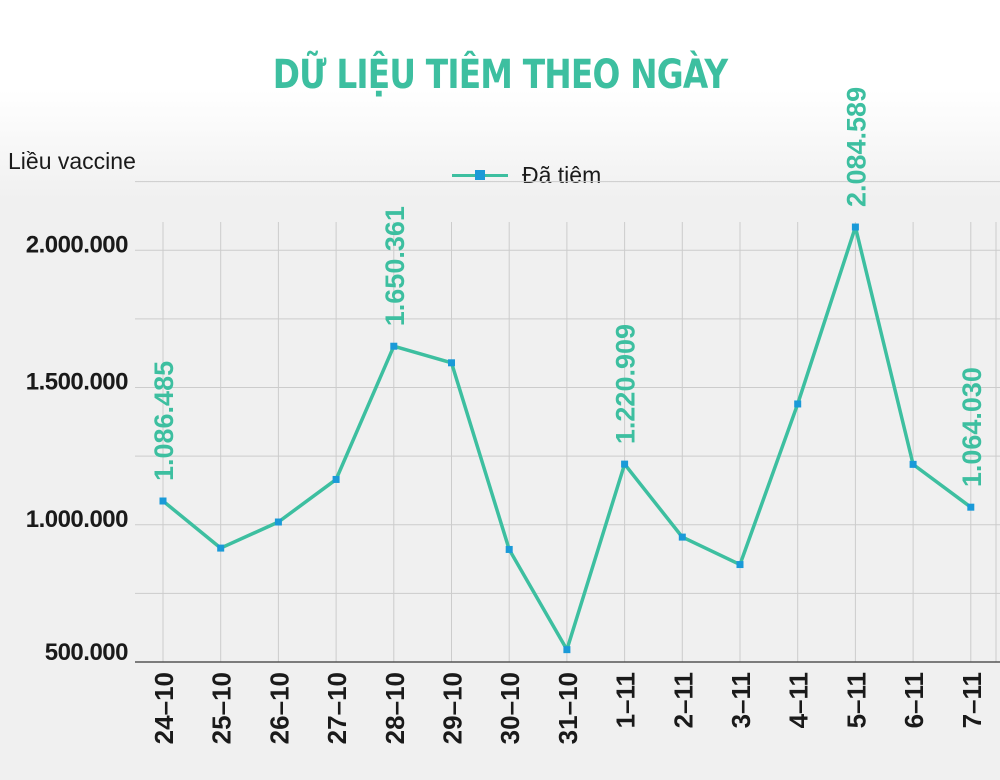 The height and width of the screenshot is (780, 1000). What do you see at coordinates (222, 708) in the screenshot?
I see `x-tick-label: 25–10` at bounding box center [222, 708].